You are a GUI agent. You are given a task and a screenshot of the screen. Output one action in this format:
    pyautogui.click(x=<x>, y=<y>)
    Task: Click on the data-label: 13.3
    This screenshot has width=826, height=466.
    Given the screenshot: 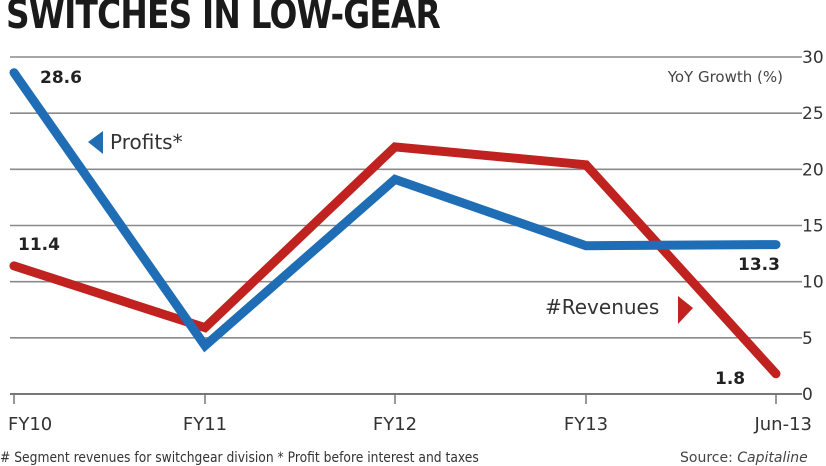 What is the action you would take?
    pyautogui.click(x=759, y=265)
    